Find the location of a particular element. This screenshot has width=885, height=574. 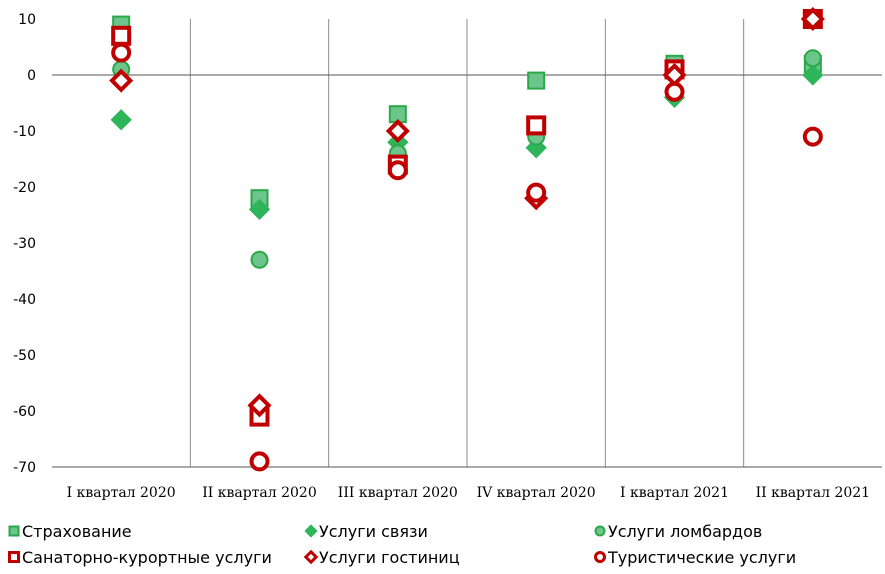

x-tick-label: II квартал 2021 is located at coordinates (813, 493).